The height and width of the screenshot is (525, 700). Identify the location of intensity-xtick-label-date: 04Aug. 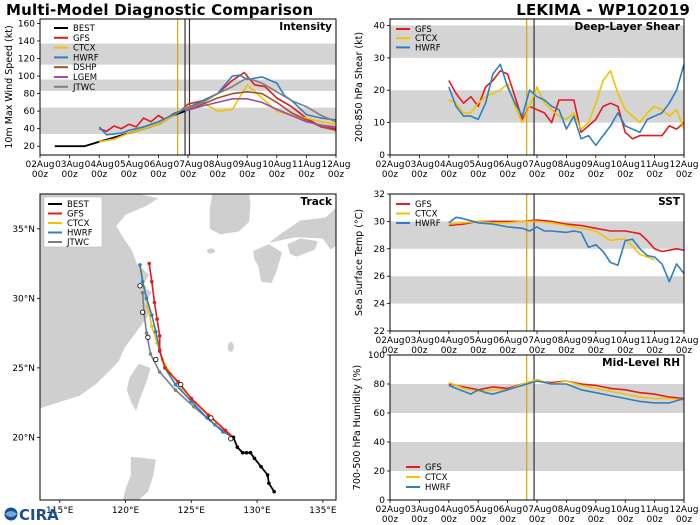
(99, 165).